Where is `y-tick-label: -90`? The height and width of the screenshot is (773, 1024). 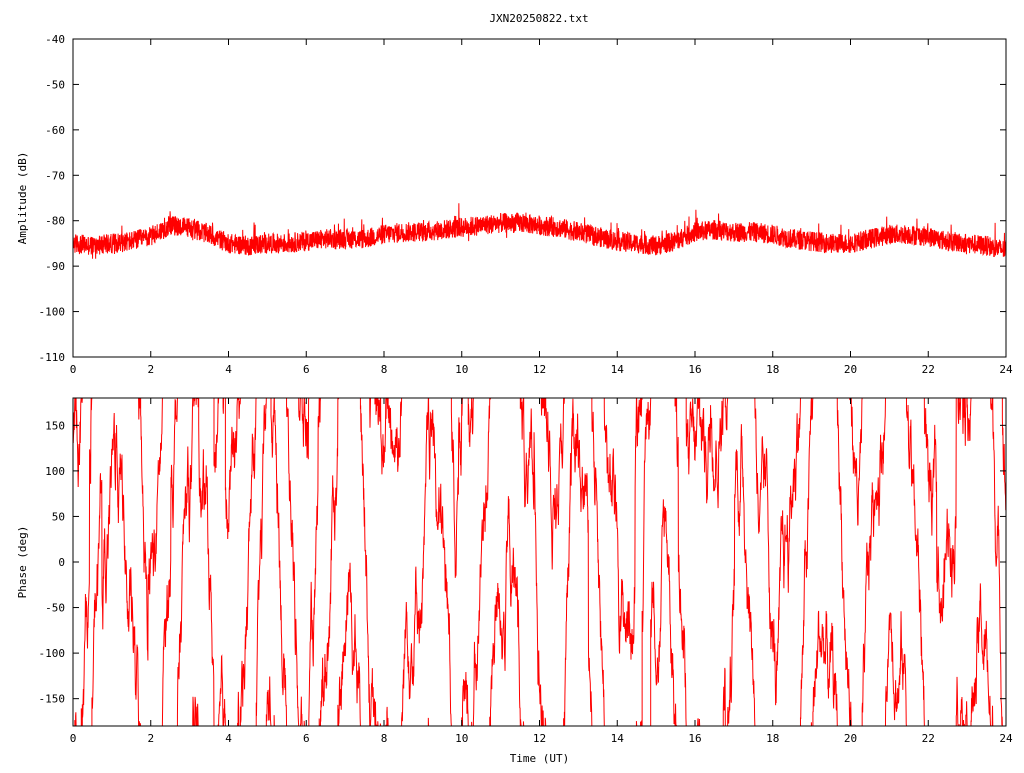
y-tick-label: -90 is located at coordinates (55, 266).